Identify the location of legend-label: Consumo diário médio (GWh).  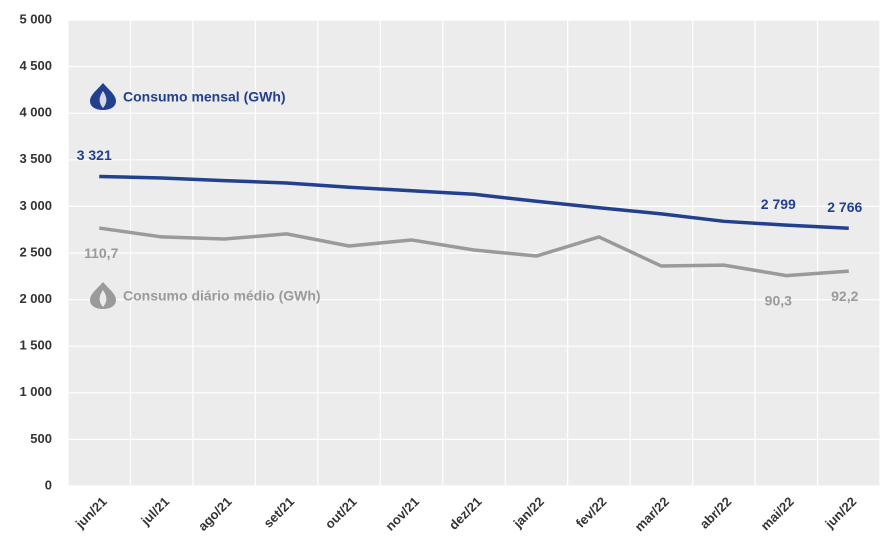
(222, 296).